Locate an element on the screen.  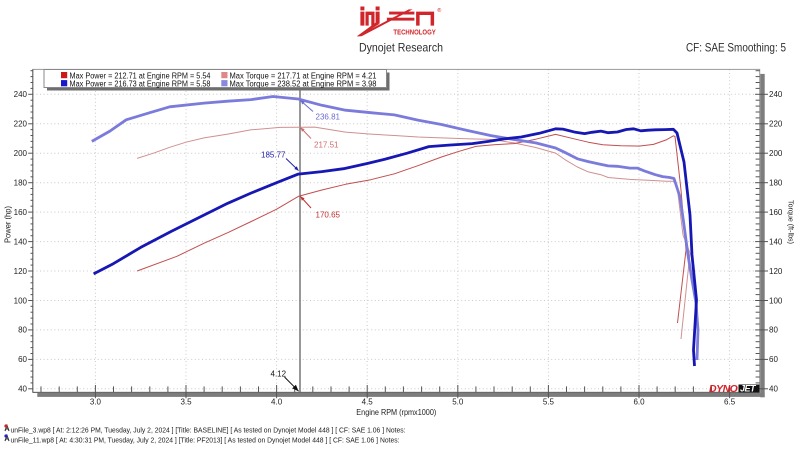
svg-text: TECHNOLOGY is located at coordinates (414, 32).